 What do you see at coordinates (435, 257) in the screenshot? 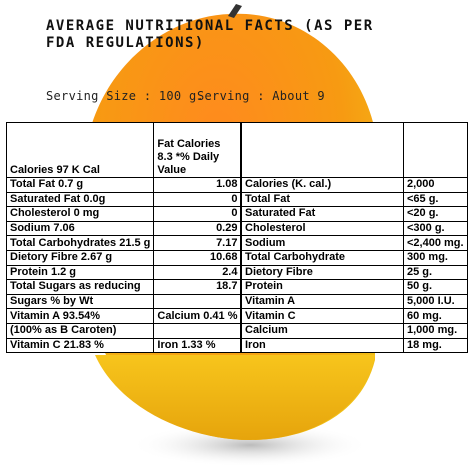
I see `table-cell: 300 mg.` at bounding box center [435, 257].